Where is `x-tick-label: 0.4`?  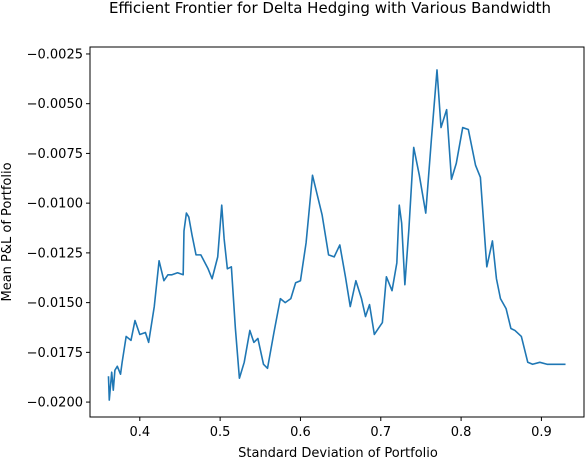 x-tick-label: 0.4 is located at coordinates (139, 432).